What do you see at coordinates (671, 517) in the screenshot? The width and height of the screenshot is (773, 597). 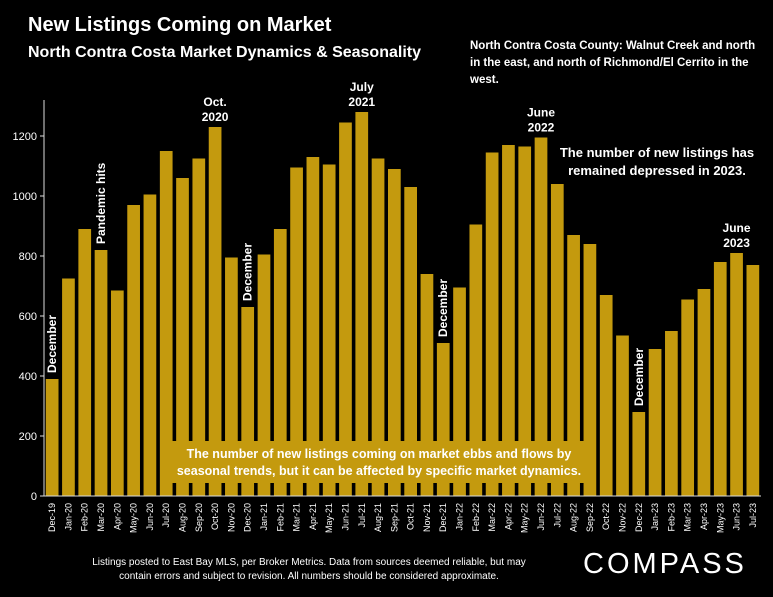 I see `x-tick-label: Feb-23` at bounding box center [671, 517].